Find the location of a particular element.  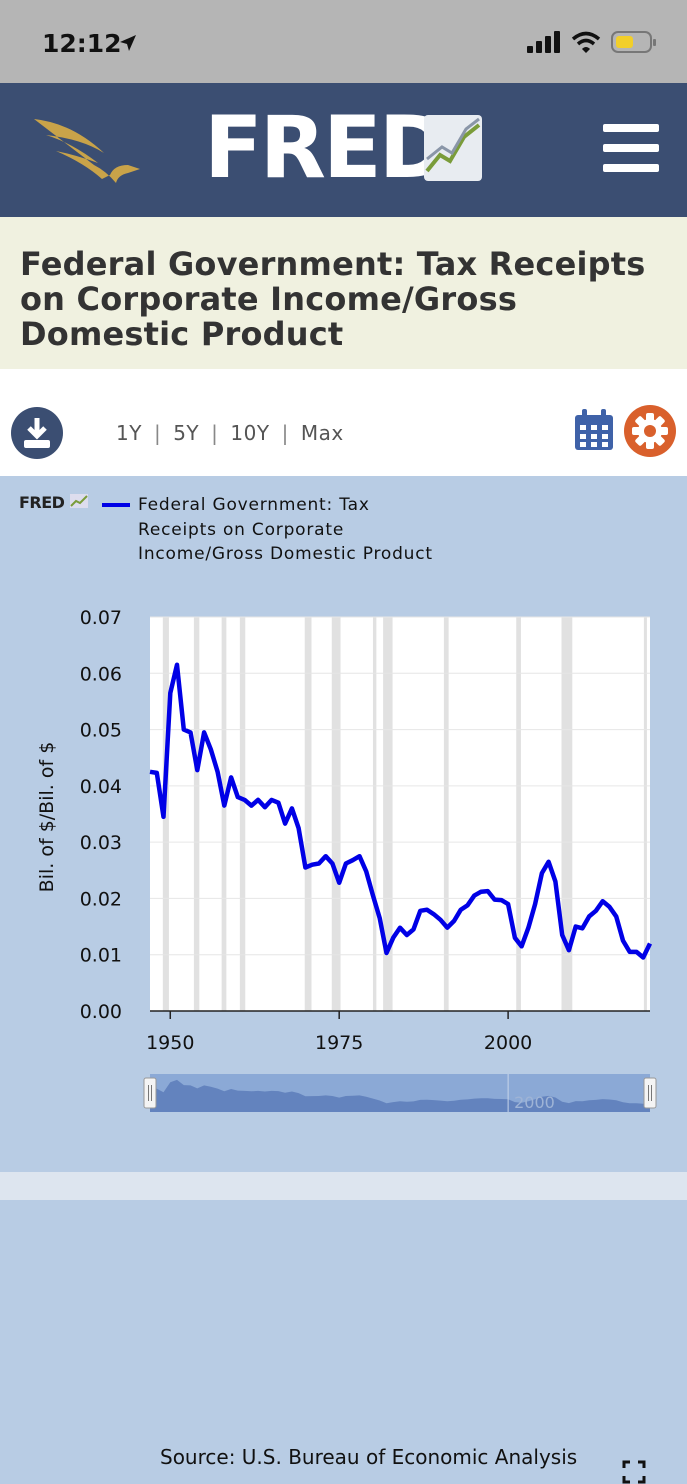

fred-mini-logo: FRED is located at coordinates (42, 502).